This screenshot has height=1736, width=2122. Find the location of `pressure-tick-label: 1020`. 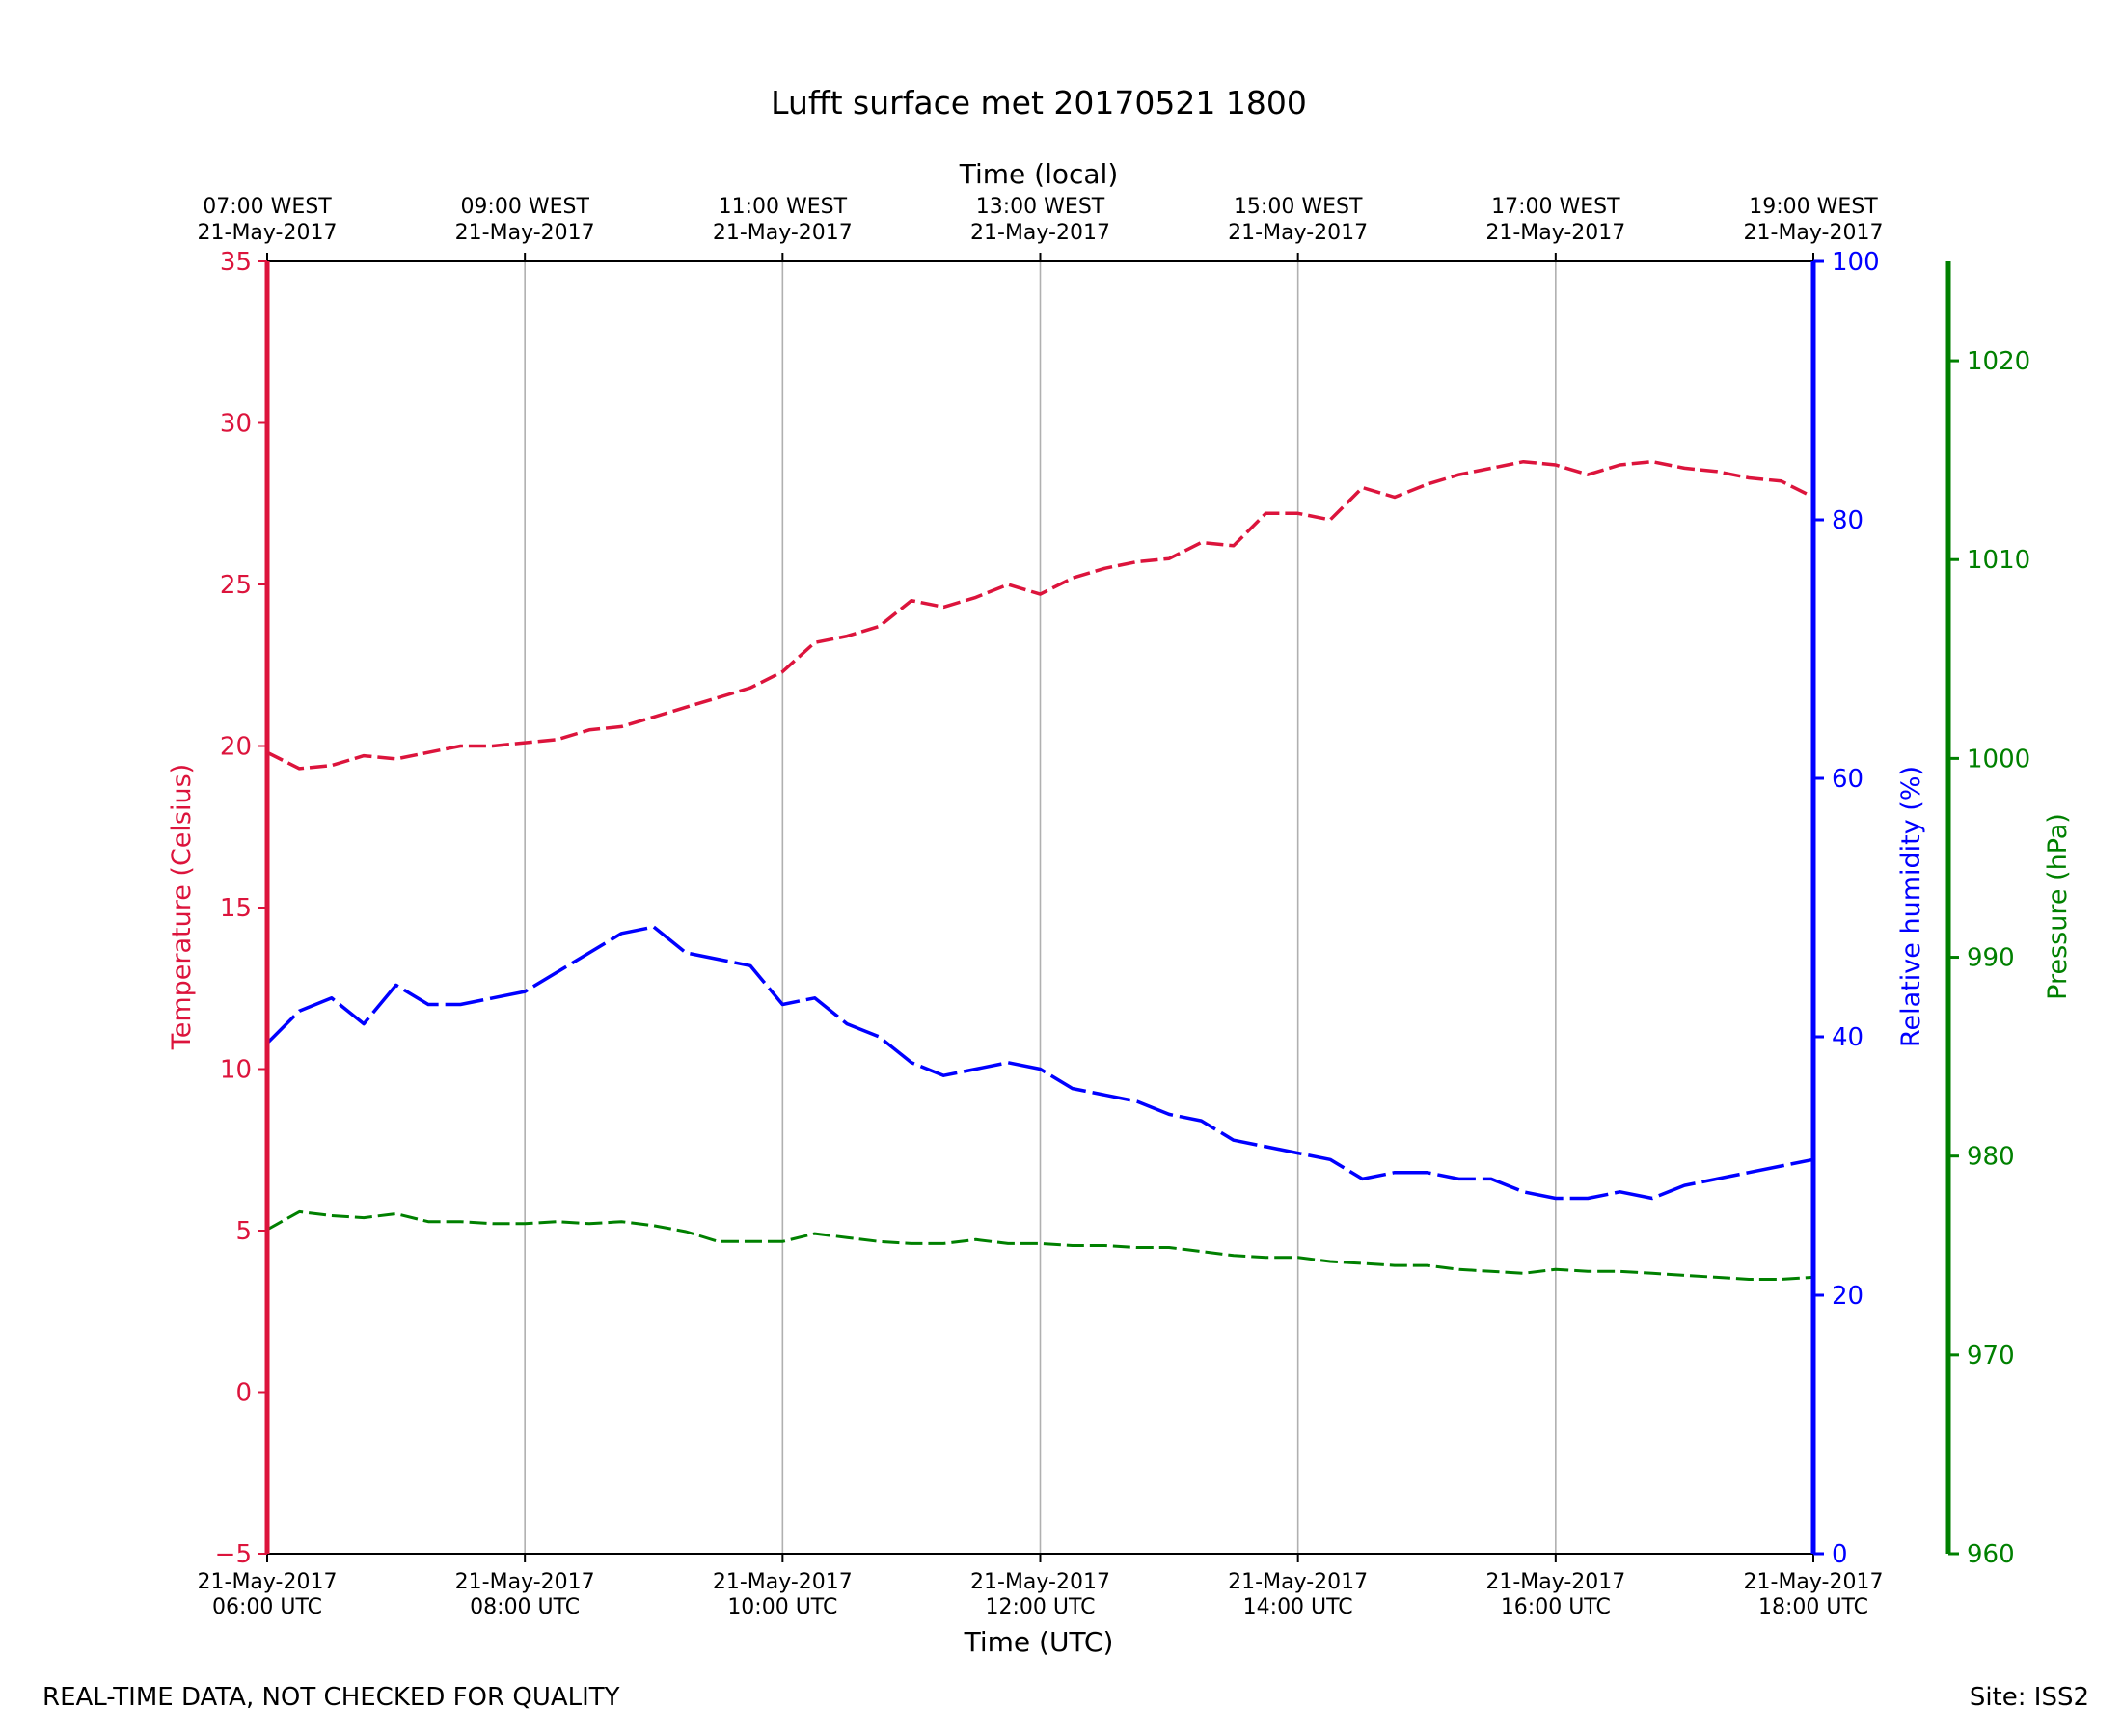

pressure-tick-label: 1020 is located at coordinates (1999, 361).